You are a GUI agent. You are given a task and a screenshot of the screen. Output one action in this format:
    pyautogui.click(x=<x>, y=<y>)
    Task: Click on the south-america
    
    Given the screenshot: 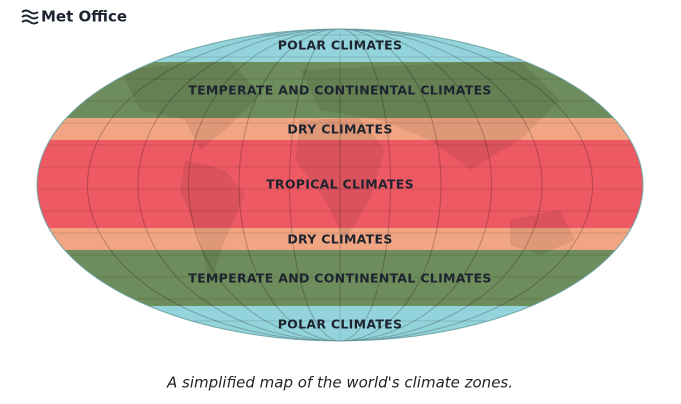 What is the action you would take?
    pyautogui.click(x=212, y=222)
    